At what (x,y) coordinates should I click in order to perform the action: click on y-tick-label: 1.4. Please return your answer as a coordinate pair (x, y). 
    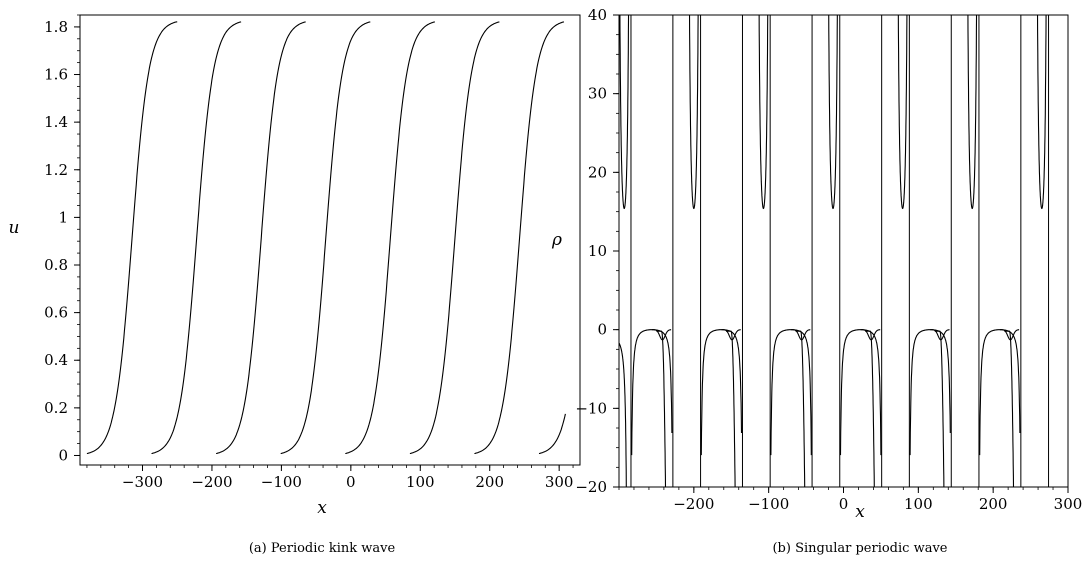
    Looking at the image, I should click on (56, 122).